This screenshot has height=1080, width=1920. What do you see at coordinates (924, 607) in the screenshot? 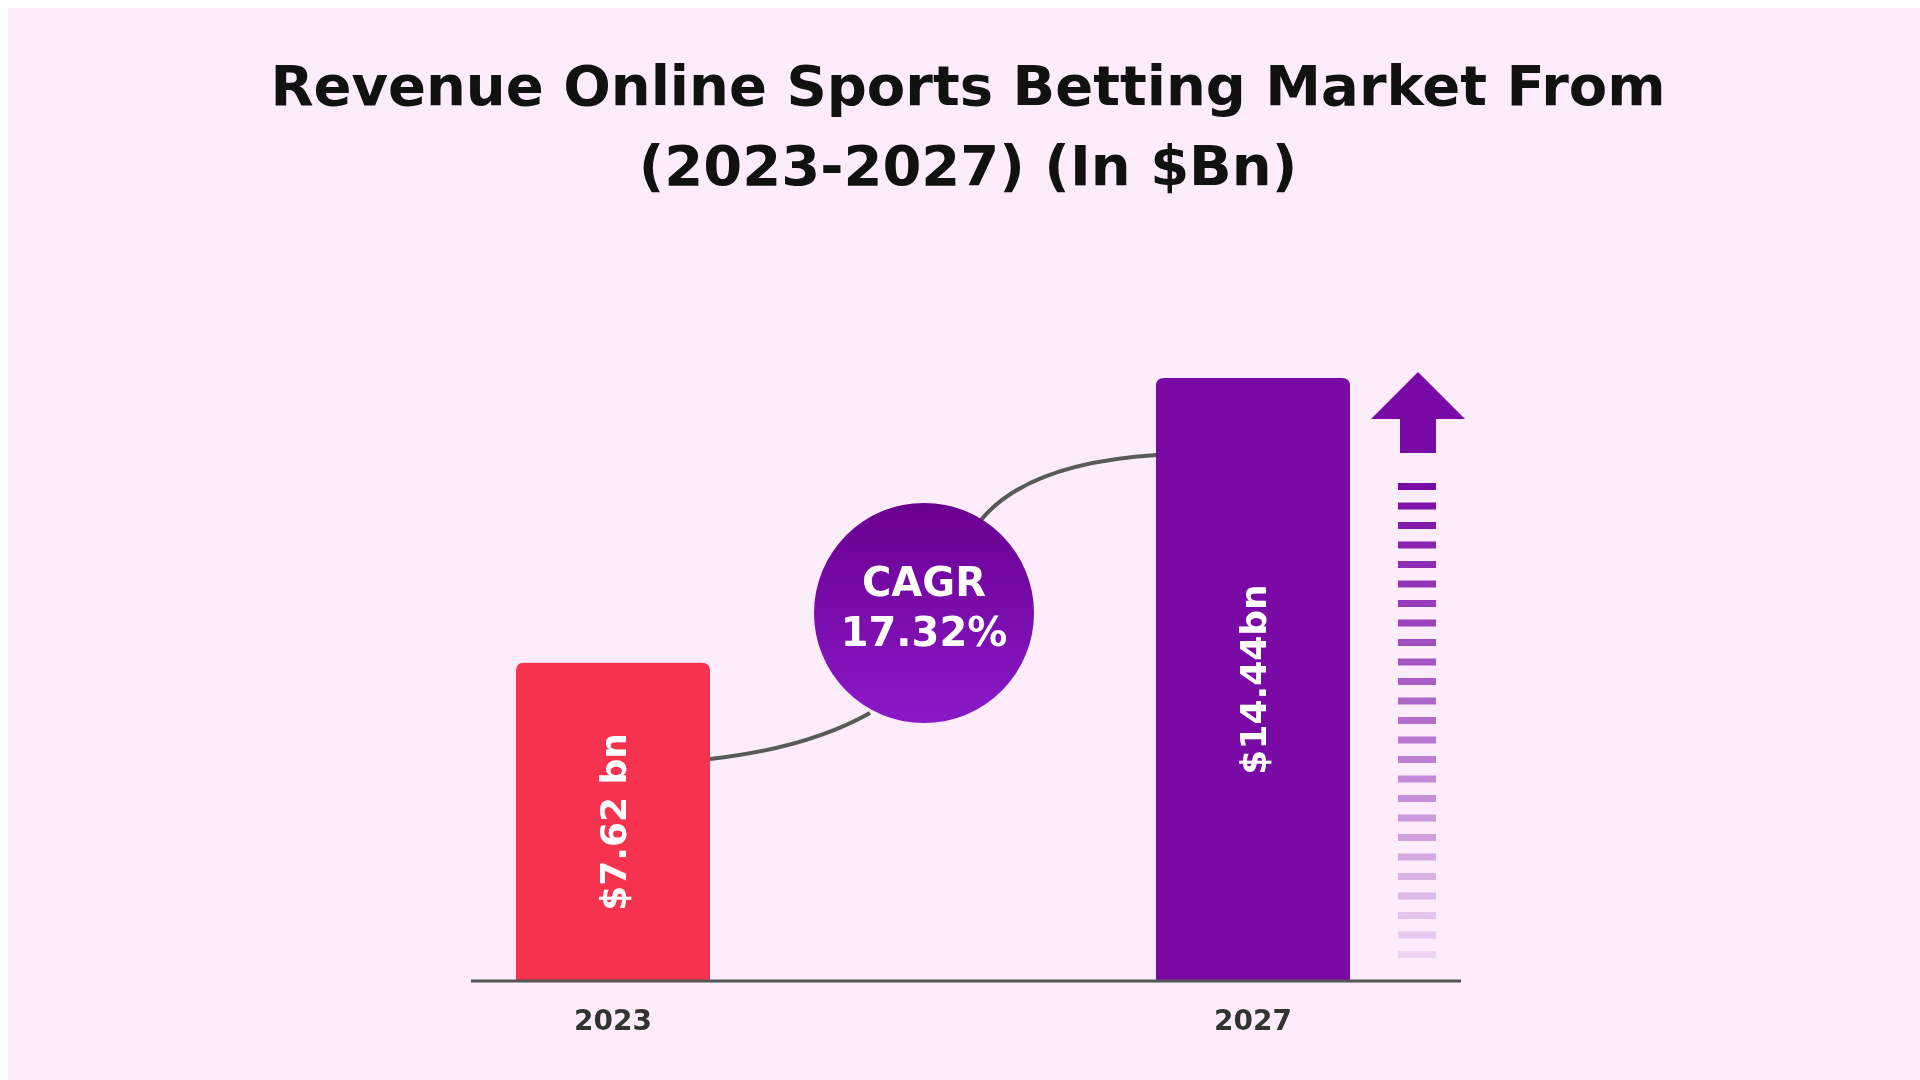
I see `annotation: CAGR 17.32%` at bounding box center [924, 607].